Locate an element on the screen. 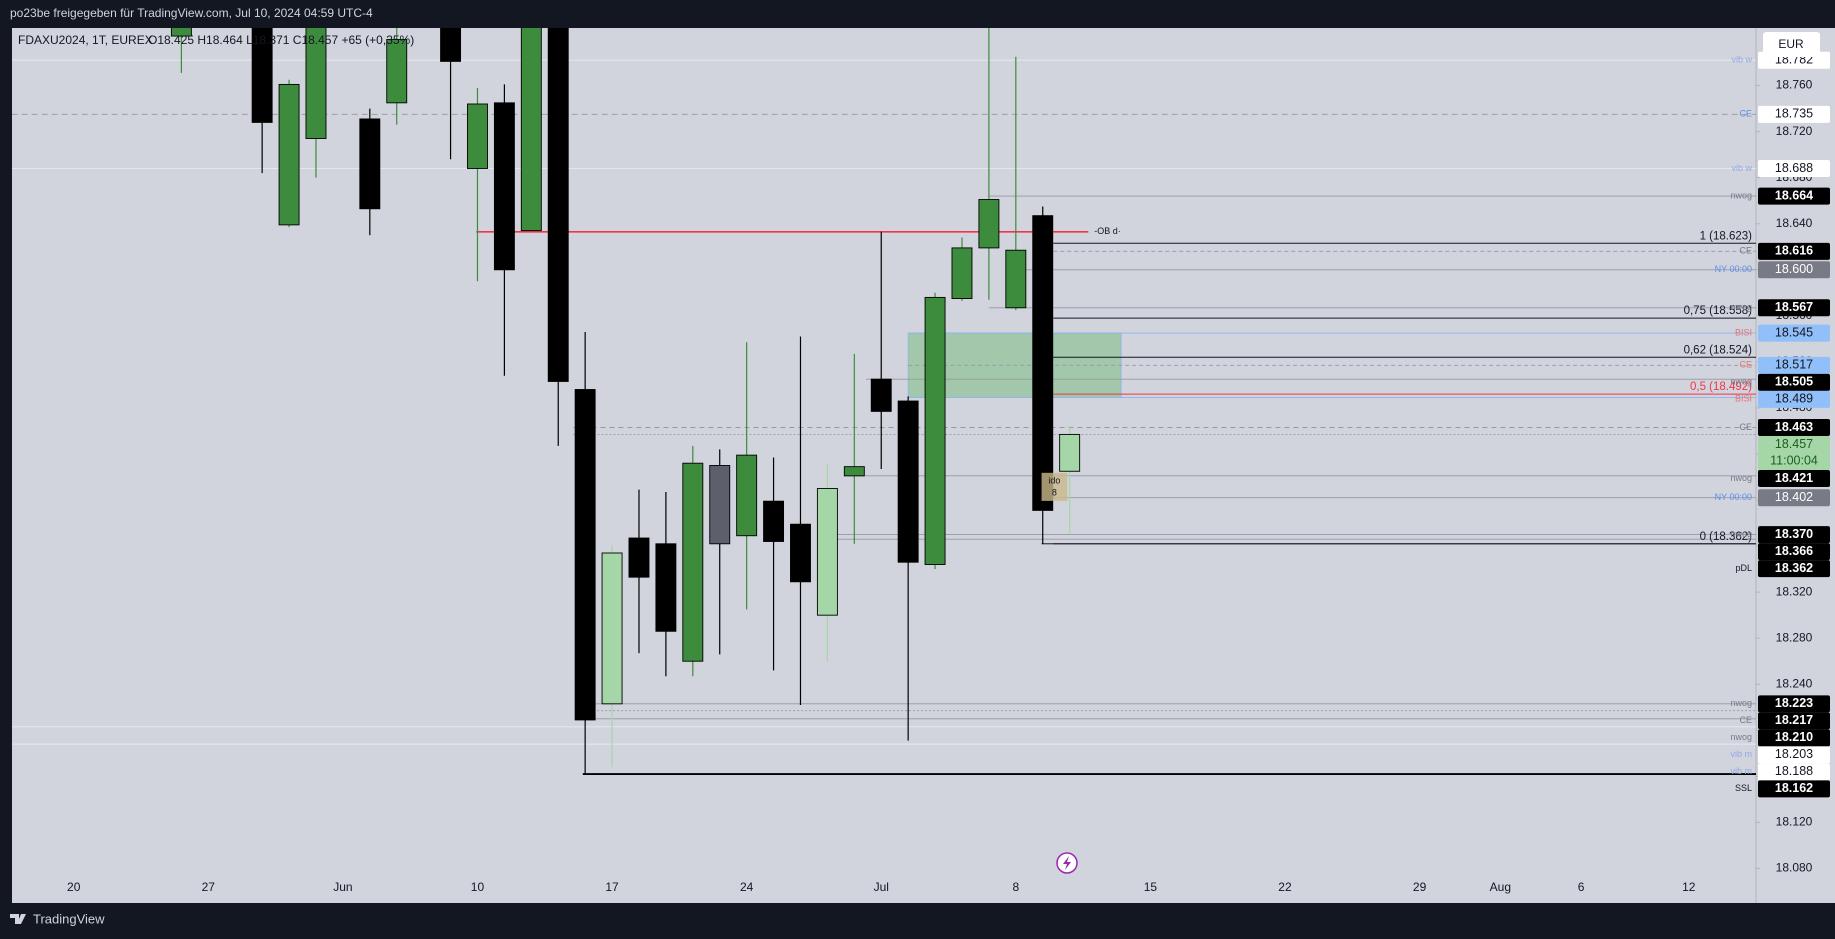  price-label: 18.545 is located at coordinates (1794, 332).